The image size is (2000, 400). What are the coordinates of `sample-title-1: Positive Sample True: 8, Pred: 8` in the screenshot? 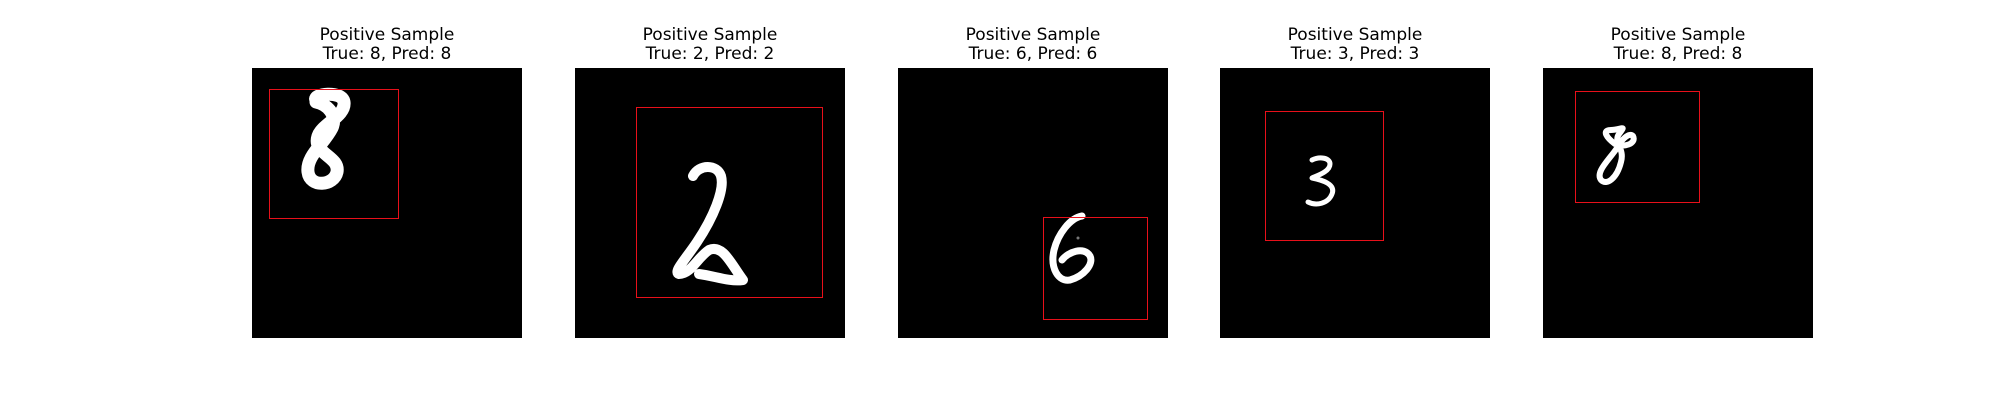 It's located at (387, 45).